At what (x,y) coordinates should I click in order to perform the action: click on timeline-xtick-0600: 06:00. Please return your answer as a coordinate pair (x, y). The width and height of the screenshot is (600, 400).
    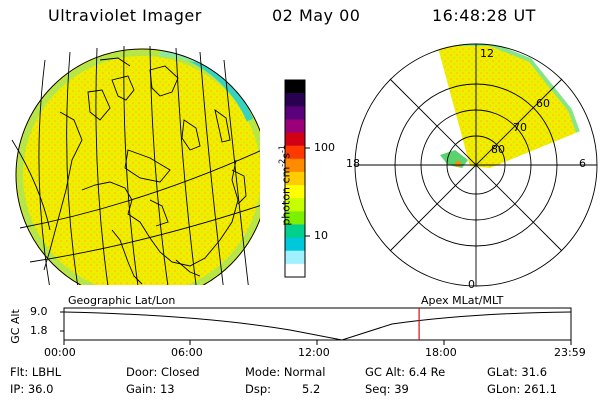
    Looking at the image, I should click on (187, 352).